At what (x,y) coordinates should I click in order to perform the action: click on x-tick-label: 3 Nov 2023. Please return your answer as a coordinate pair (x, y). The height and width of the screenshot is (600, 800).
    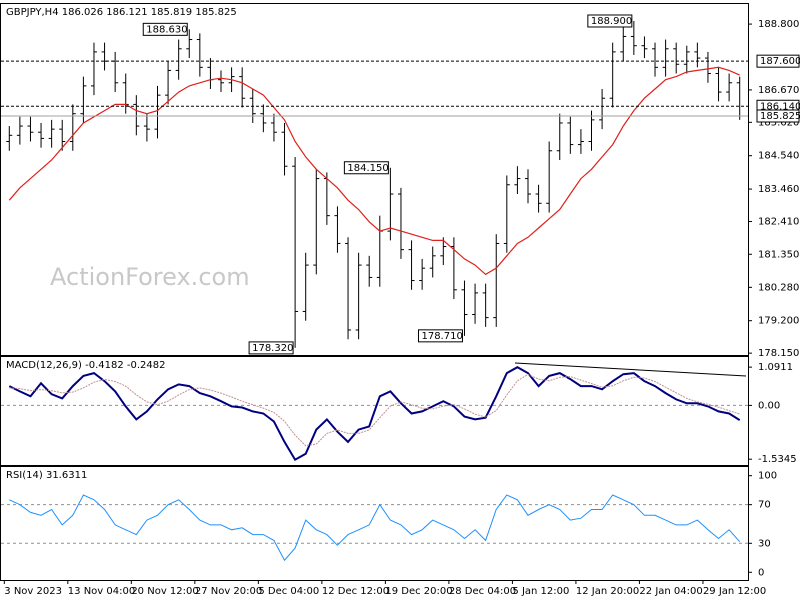
    Looking at the image, I should click on (33, 591).